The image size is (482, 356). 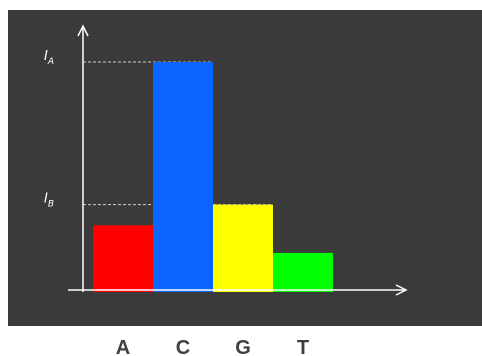 I want to click on y-reference-label-subscript: A, so click(x=50, y=62).